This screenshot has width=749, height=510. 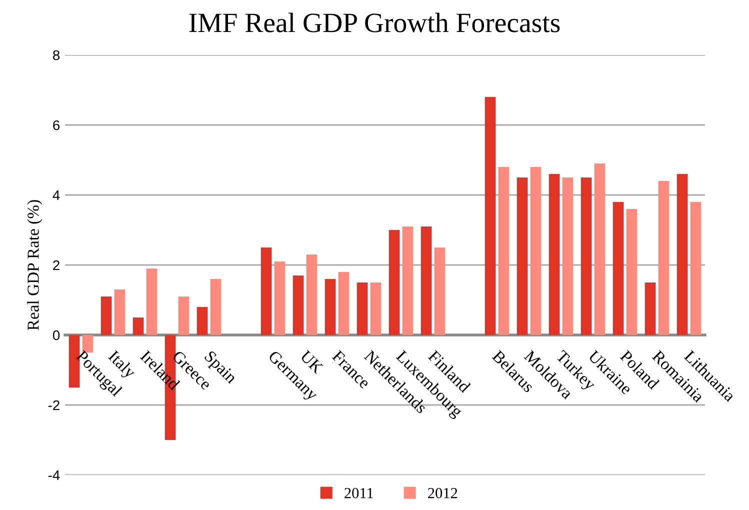 What do you see at coordinates (56, 195) in the screenshot?
I see `y-tick-label: 4` at bounding box center [56, 195].